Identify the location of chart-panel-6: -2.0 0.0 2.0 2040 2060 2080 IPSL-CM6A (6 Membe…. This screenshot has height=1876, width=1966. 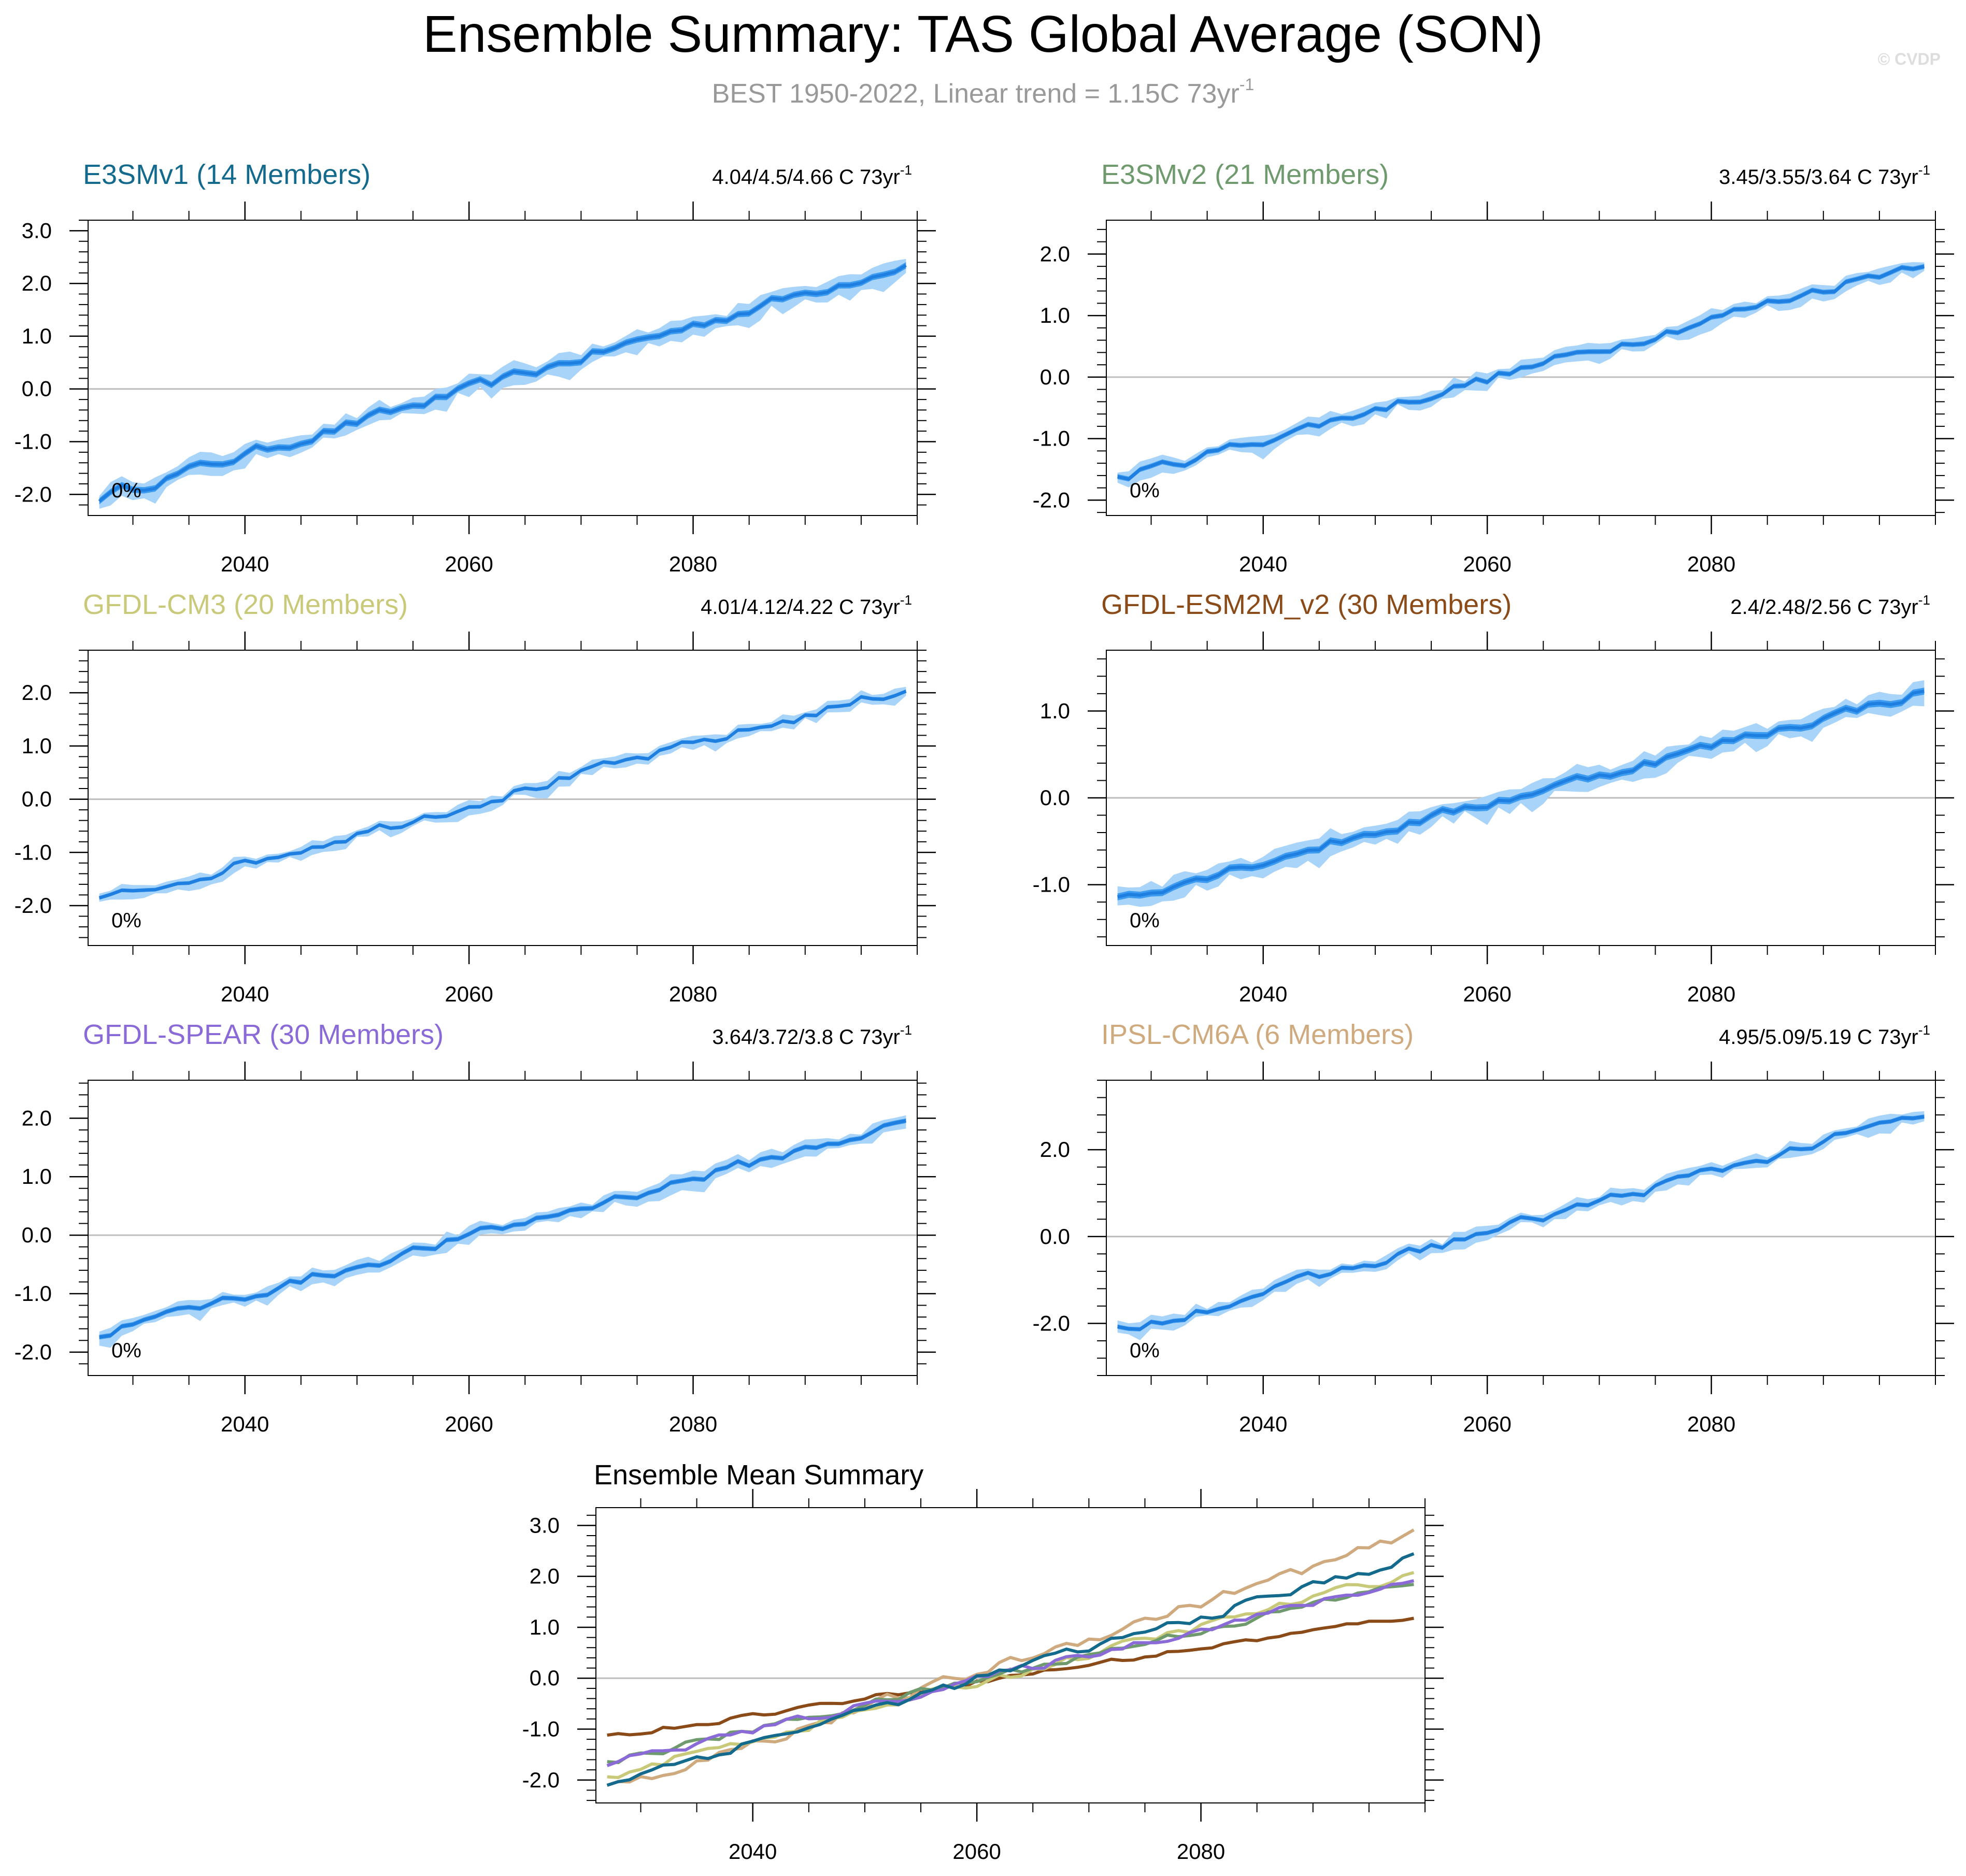
(1494, 1227).